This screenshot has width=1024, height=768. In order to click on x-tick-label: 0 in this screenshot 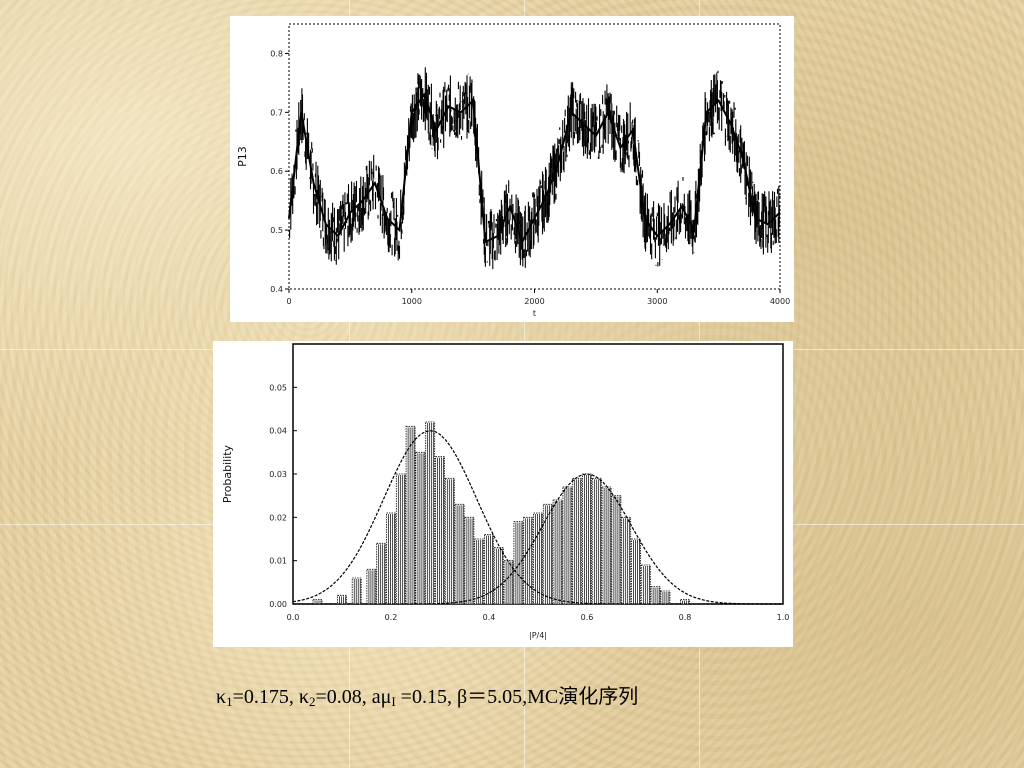, I will do `click(288, 301)`.